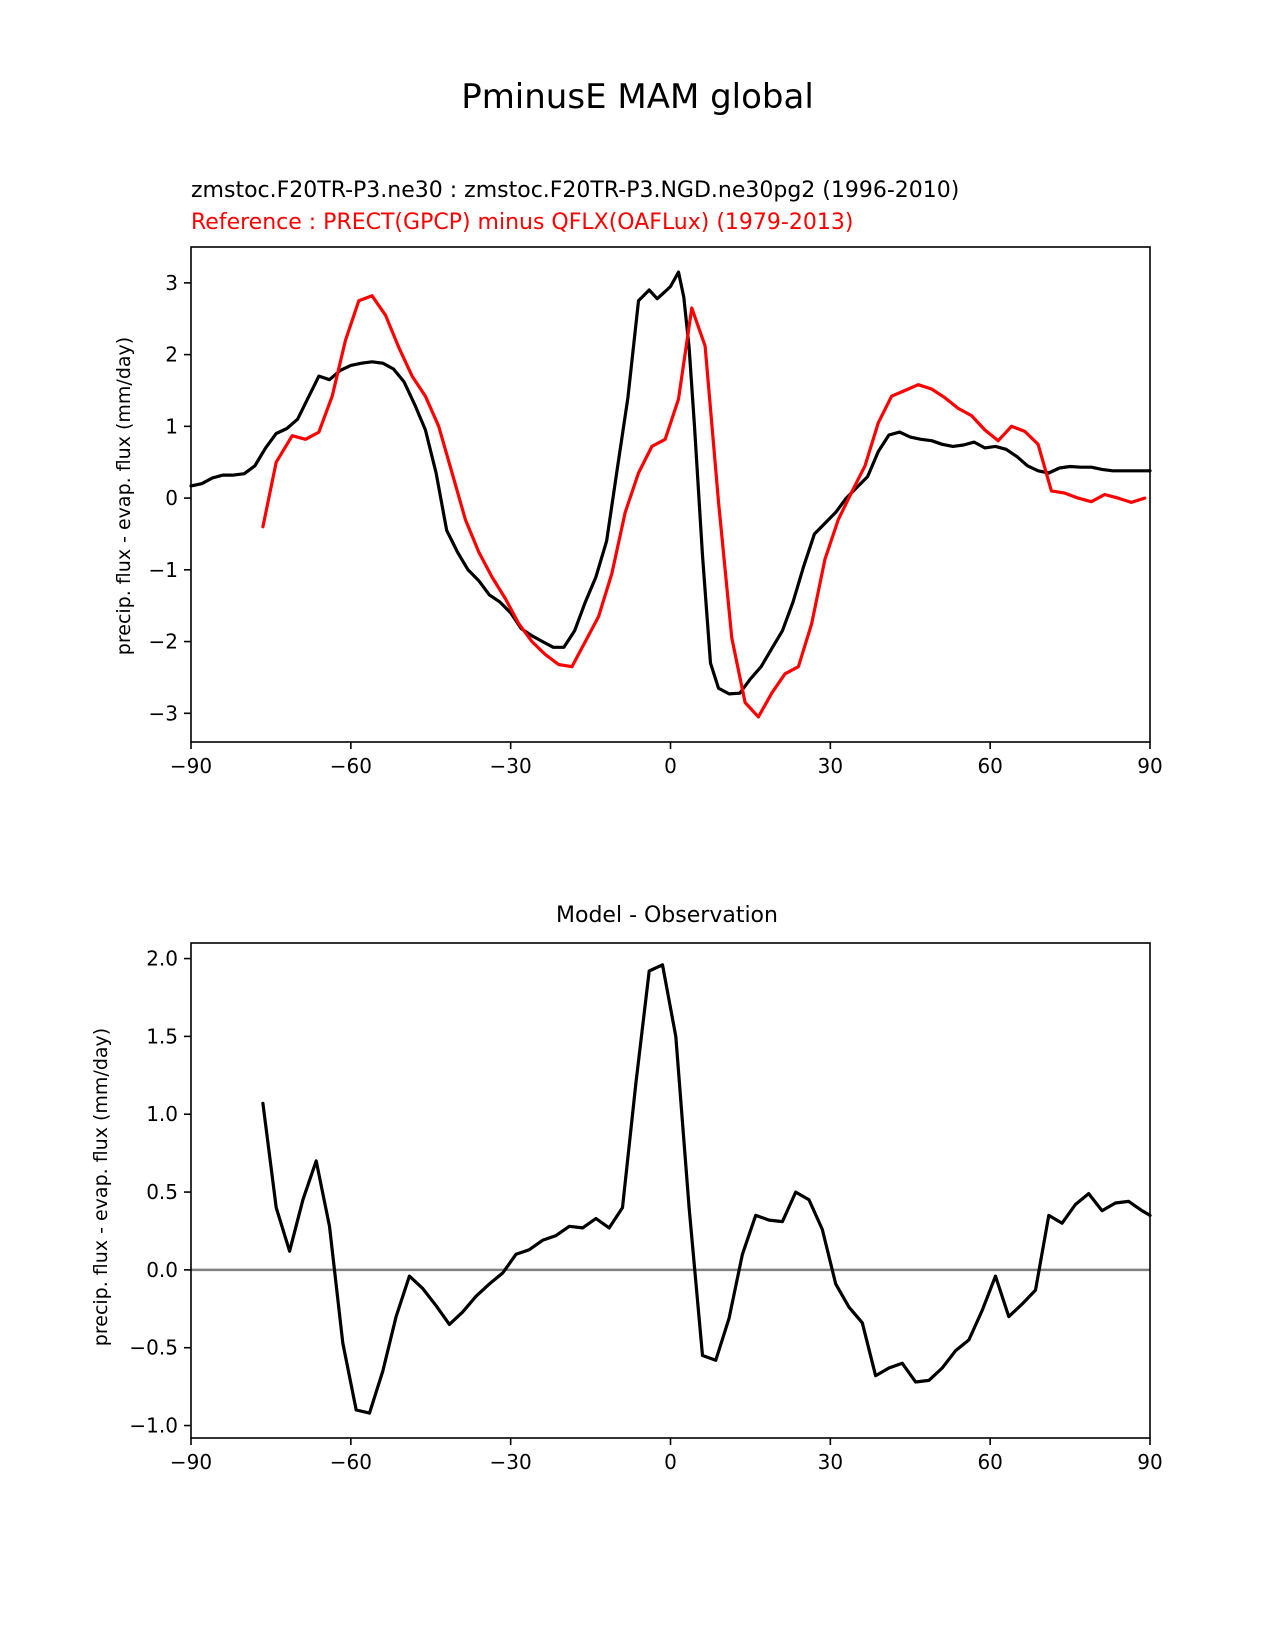 The width and height of the screenshot is (1275, 1650). I want to click on top-x-tick-label: −30, so click(511, 766).